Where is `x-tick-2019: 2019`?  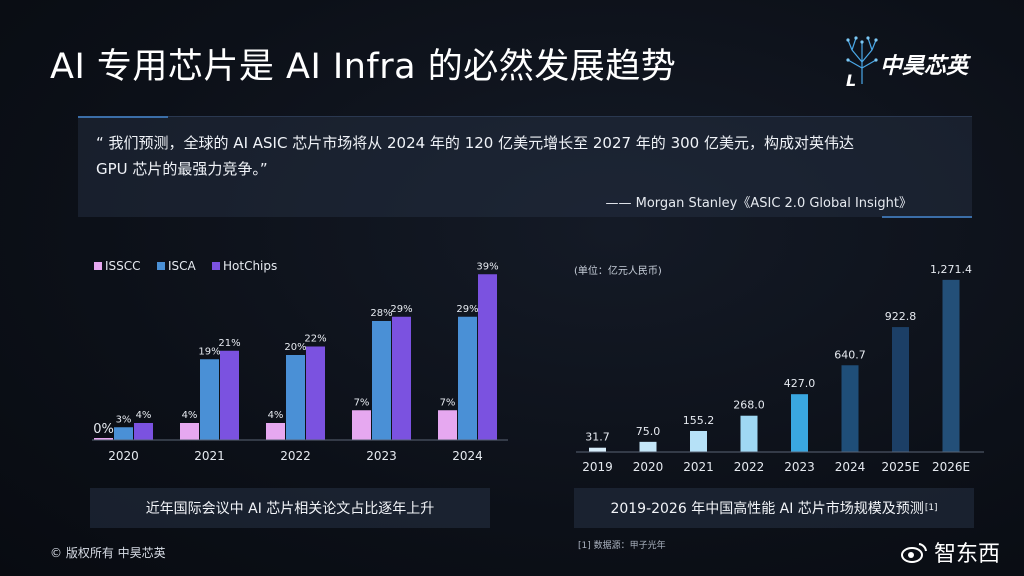
x-tick-2019: 2019 is located at coordinates (597, 467).